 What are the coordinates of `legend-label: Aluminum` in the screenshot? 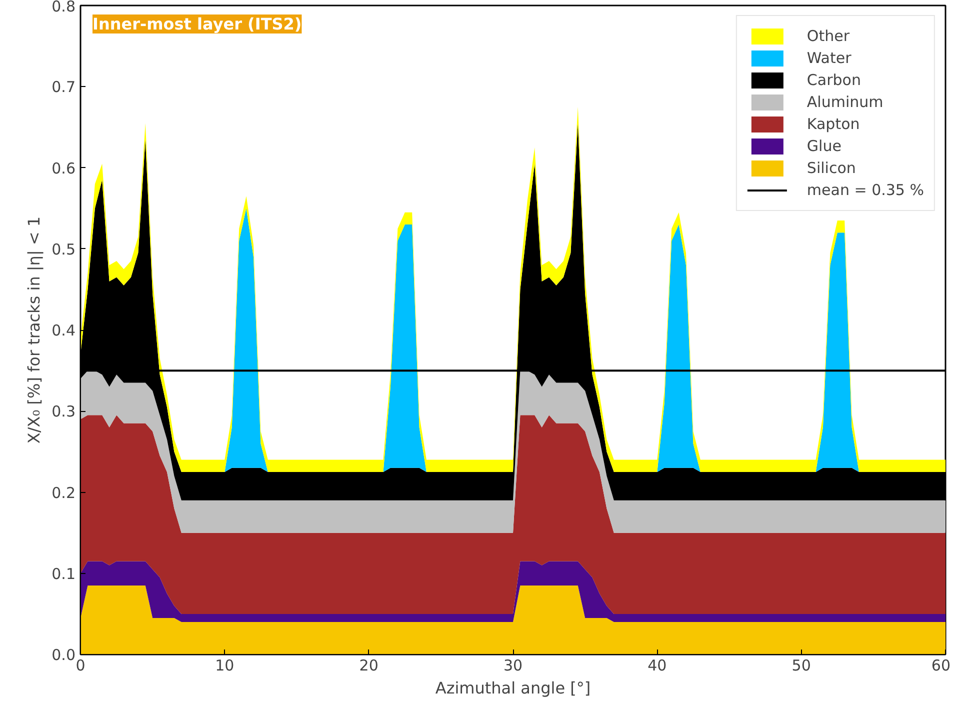 It's located at (845, 102).